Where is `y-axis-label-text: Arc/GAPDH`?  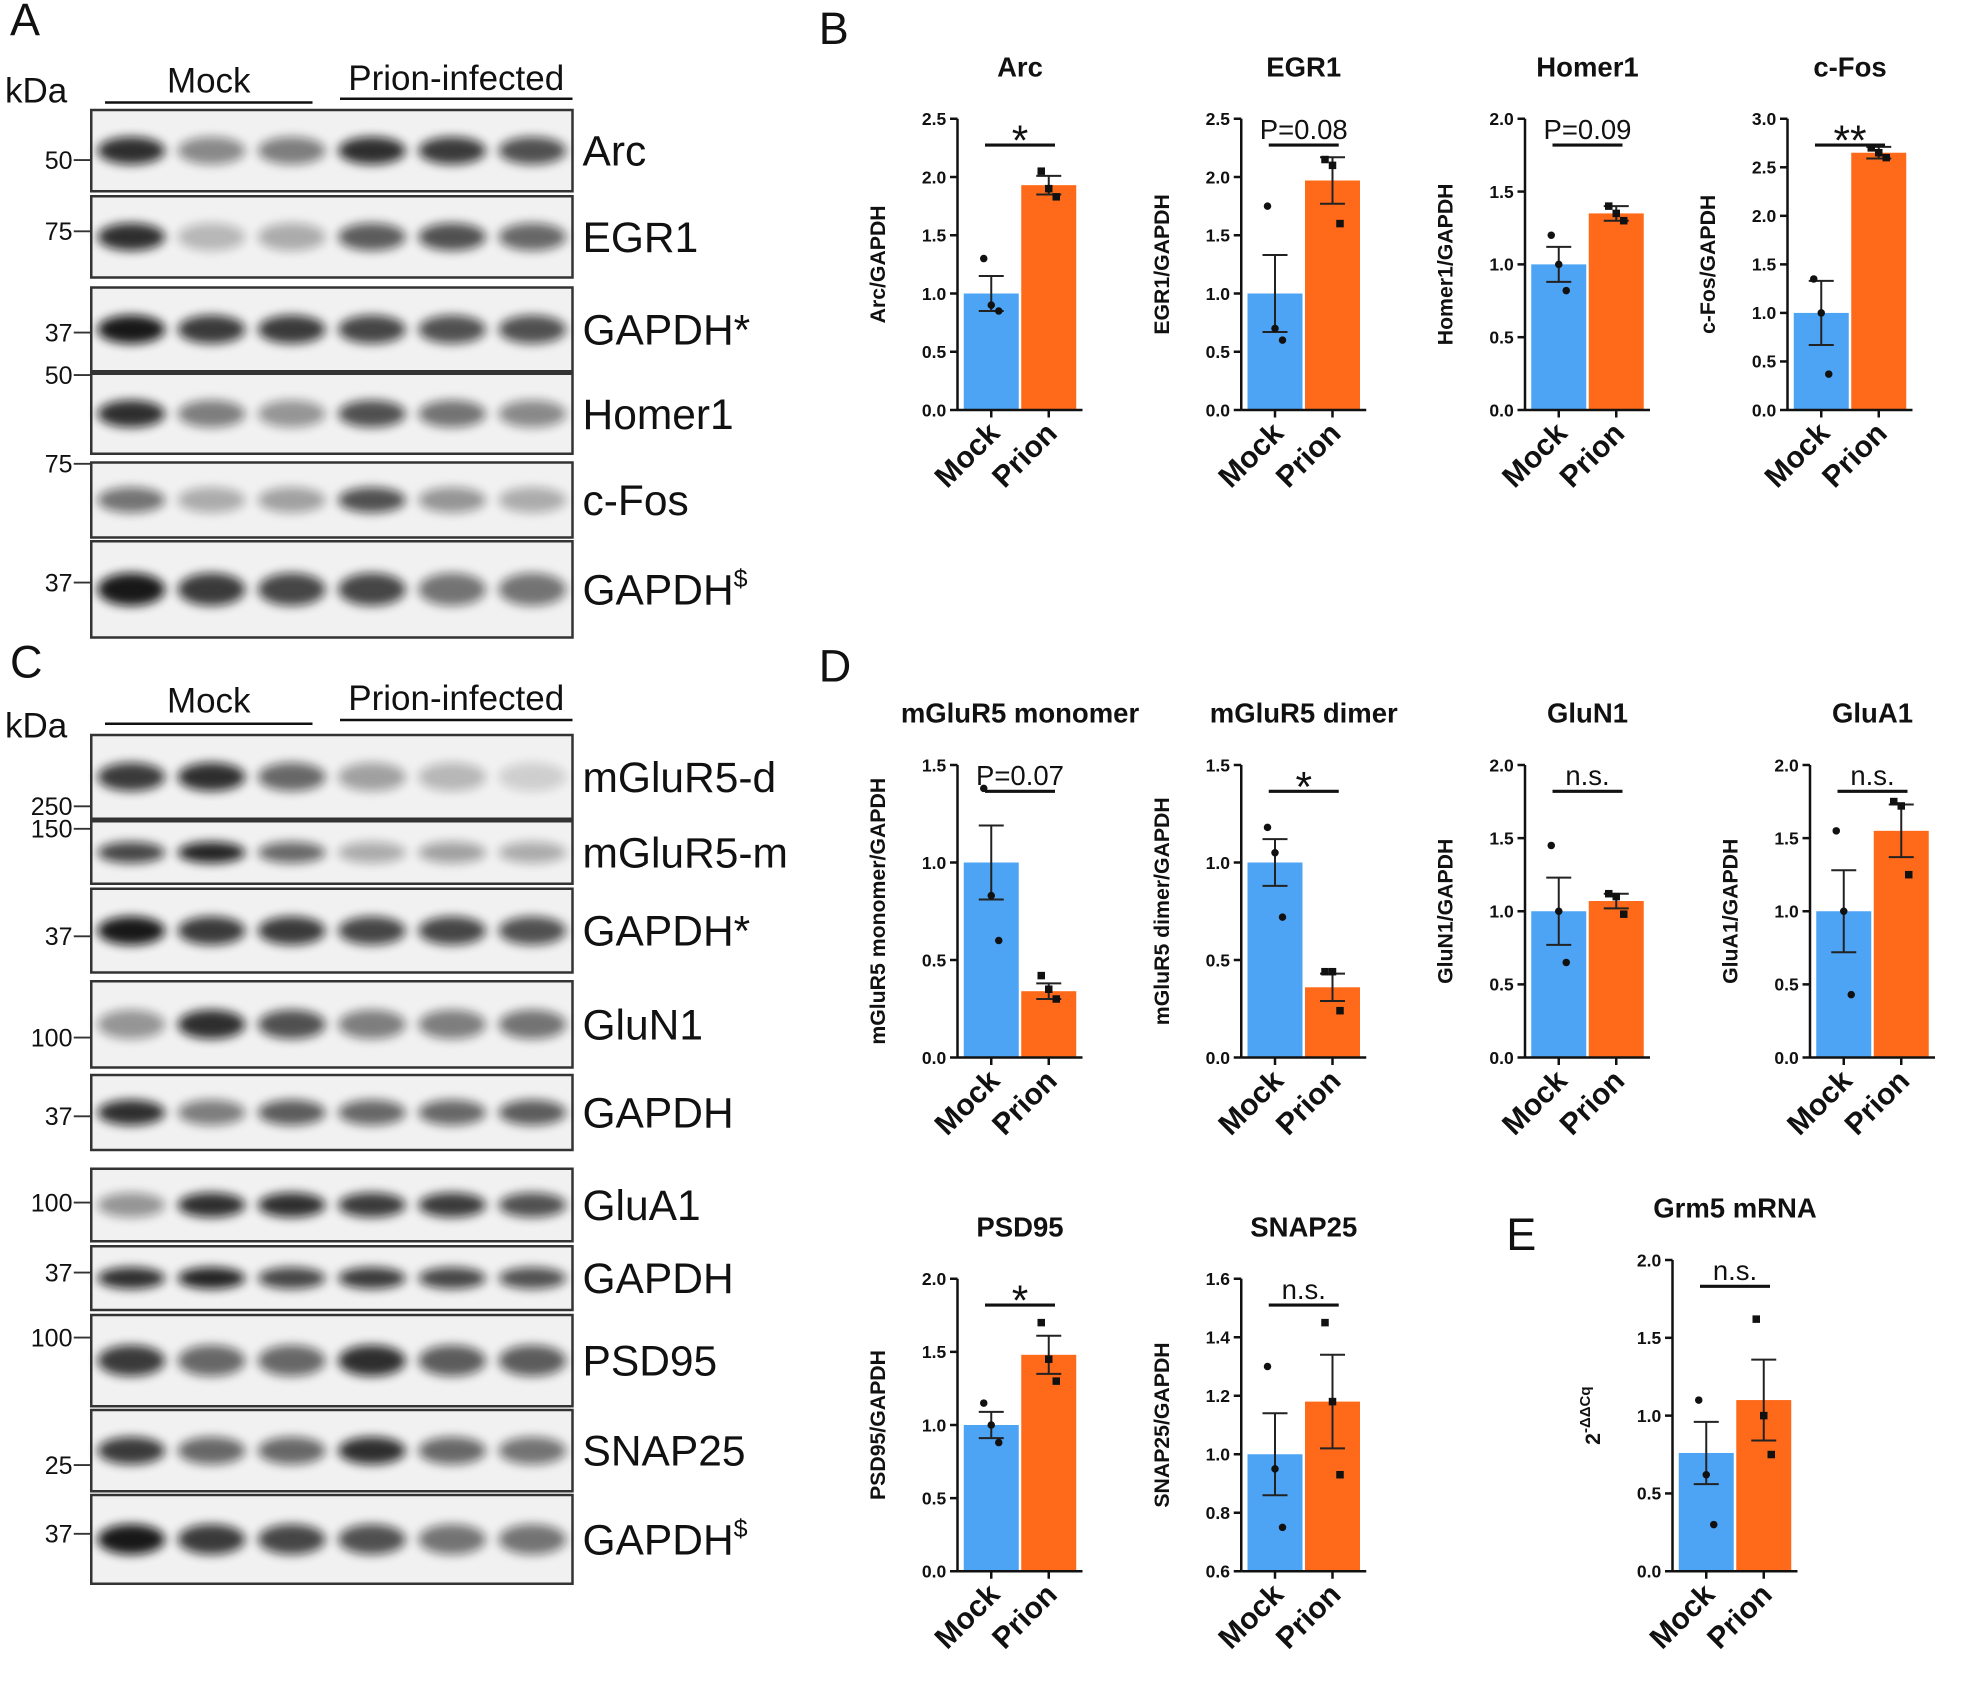
y-axis-label-text: Arc/GAPDH is located at coordinates (878, 264).